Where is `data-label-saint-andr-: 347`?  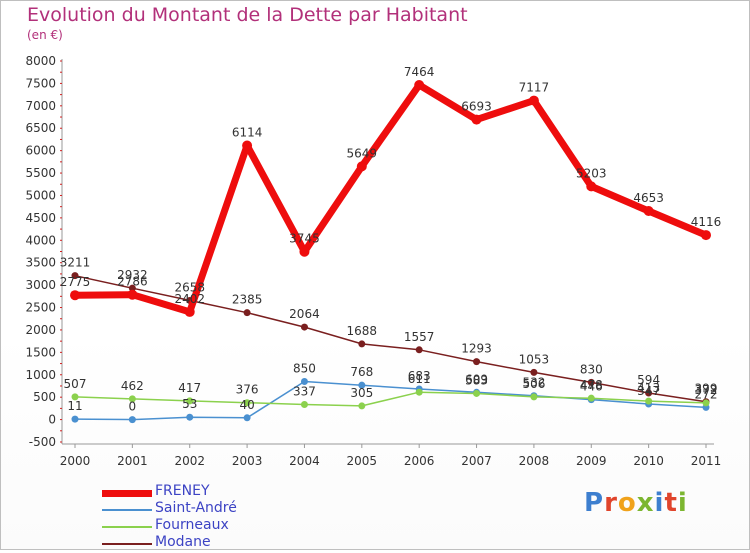 data-label-saint-andr-: 347 is located at coordinates (648, 391).